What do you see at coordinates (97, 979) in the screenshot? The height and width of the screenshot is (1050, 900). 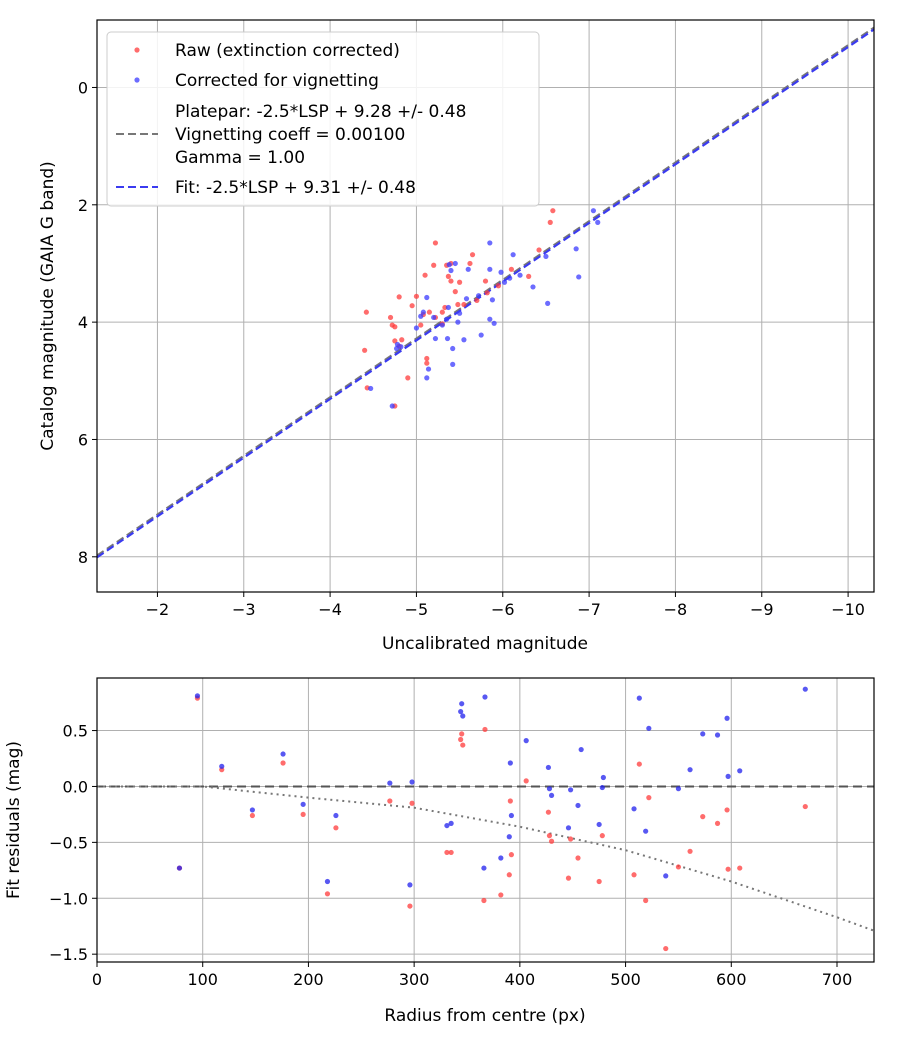 I see `x-tick-label: 0` at bounding box center [97, 979].